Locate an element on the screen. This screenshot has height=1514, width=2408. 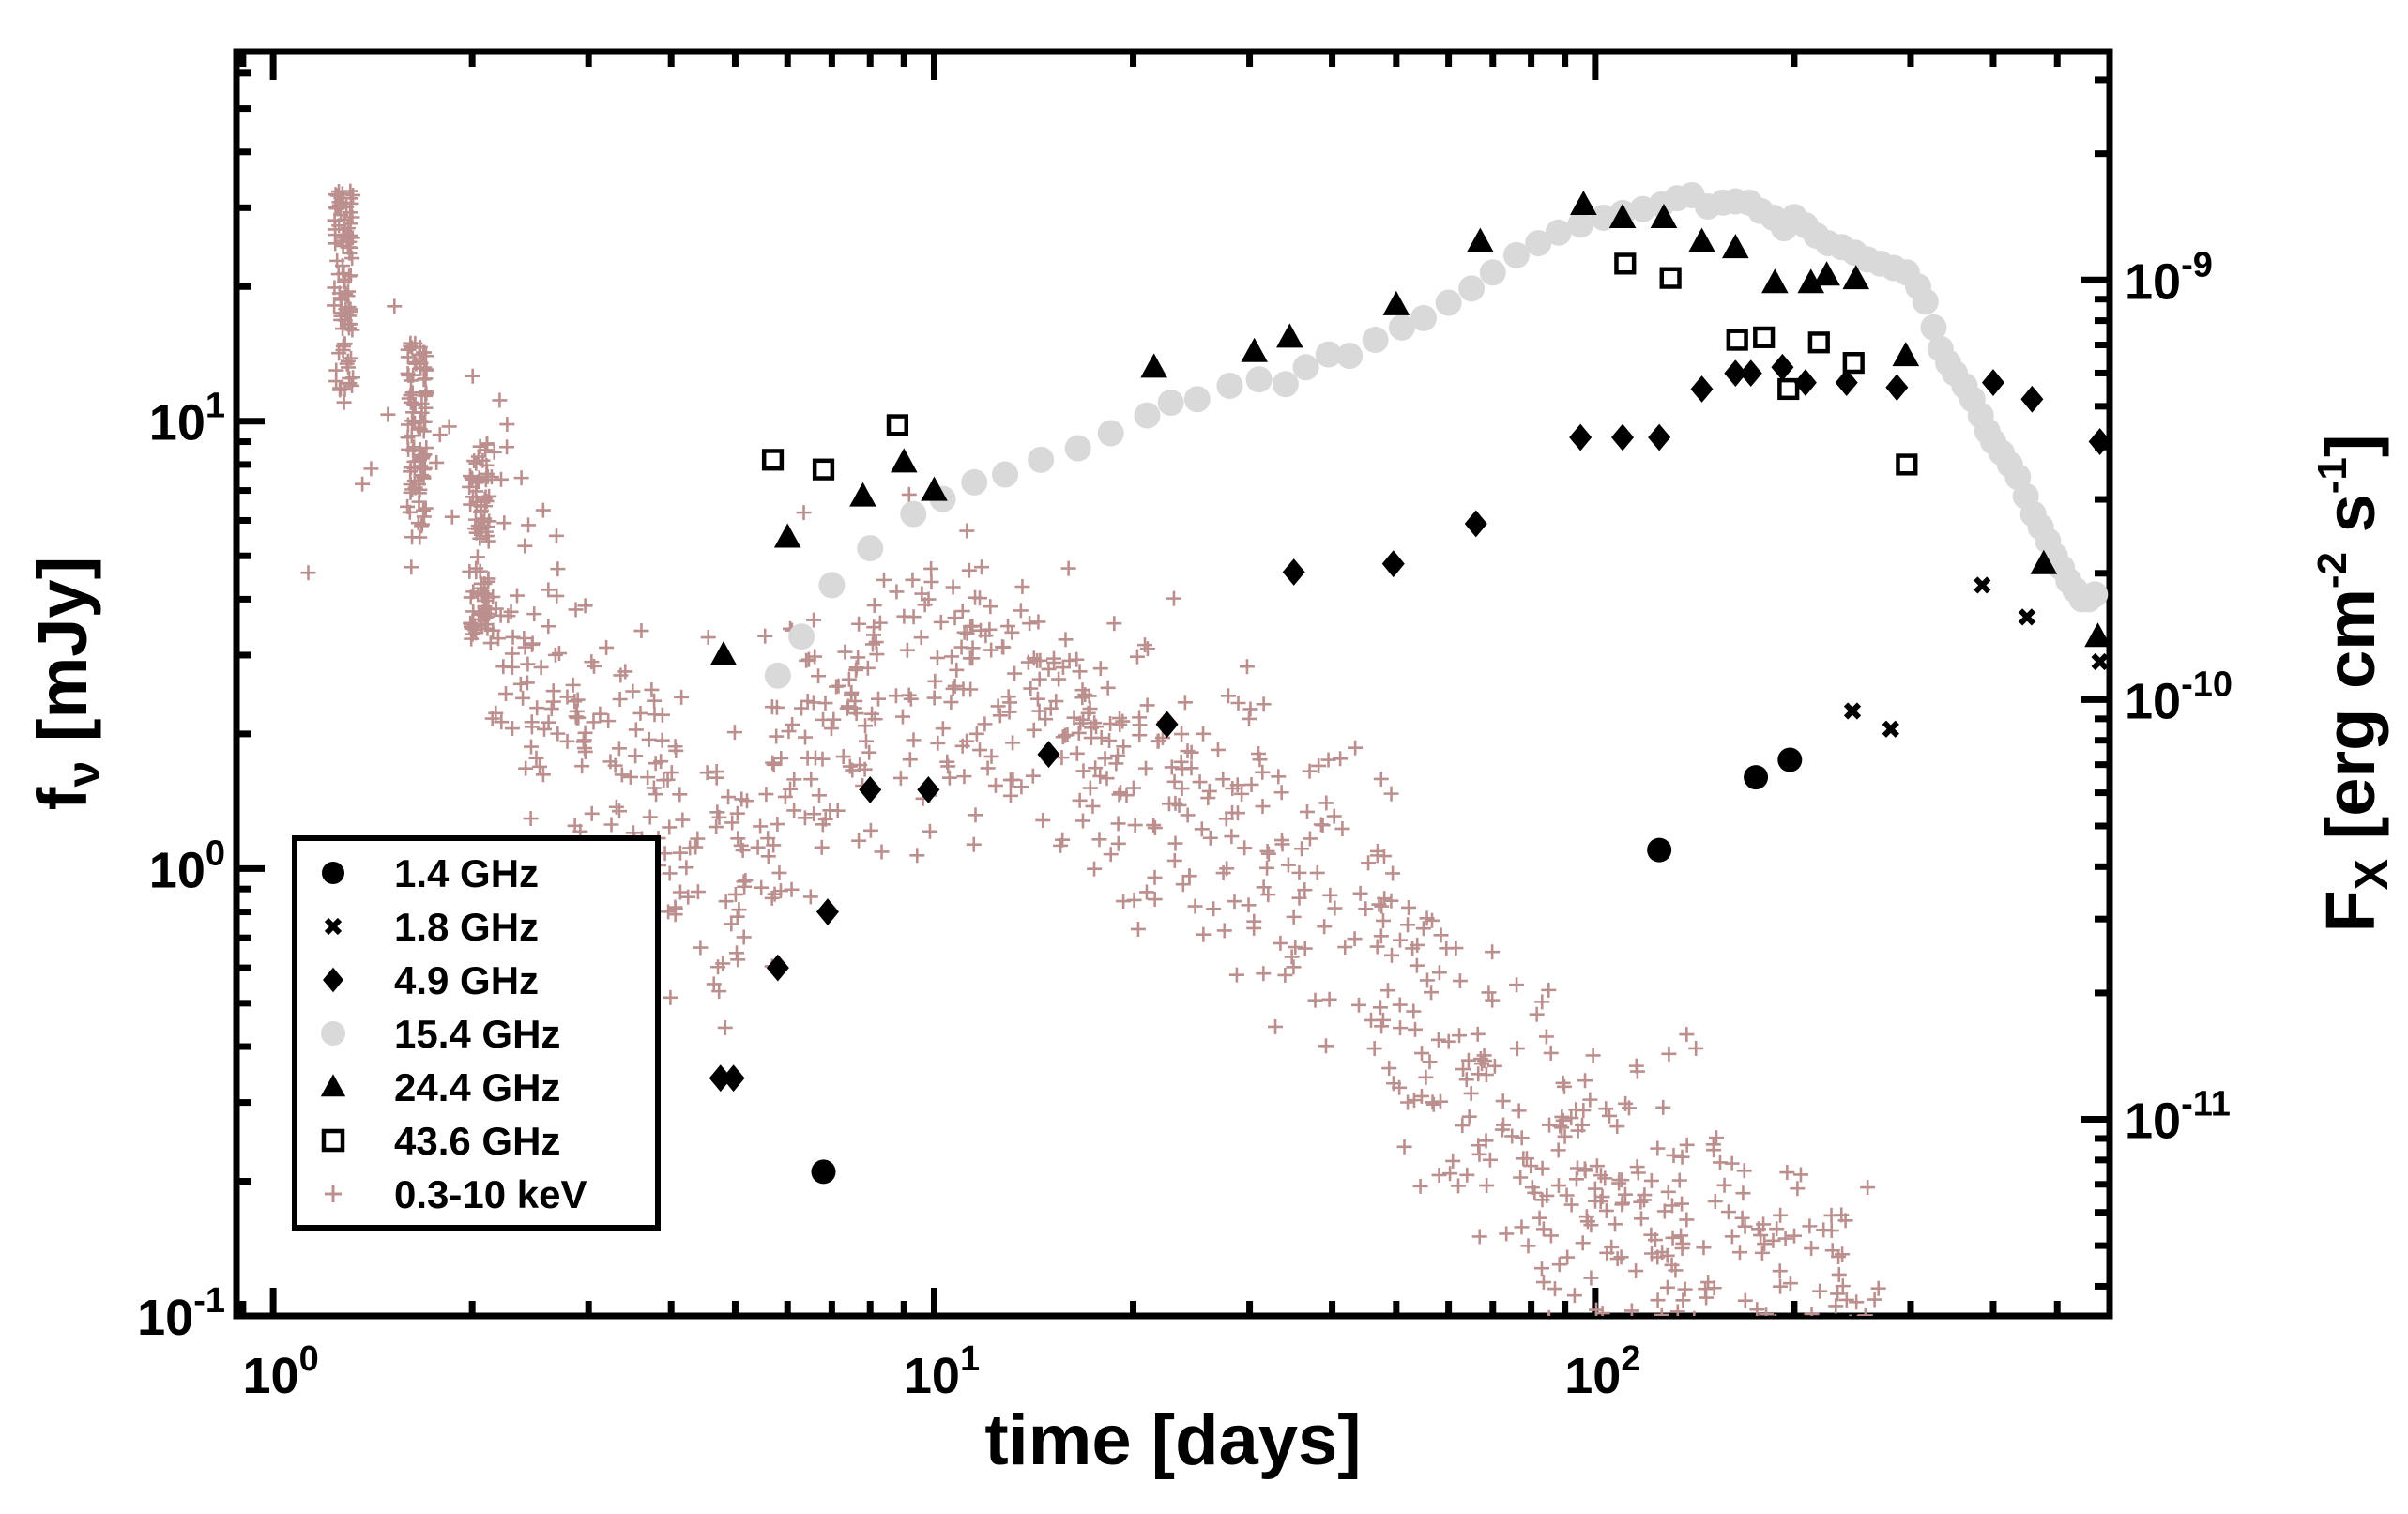
y-left-tick-label: 10-1 is located at coordinates (181, 1313).